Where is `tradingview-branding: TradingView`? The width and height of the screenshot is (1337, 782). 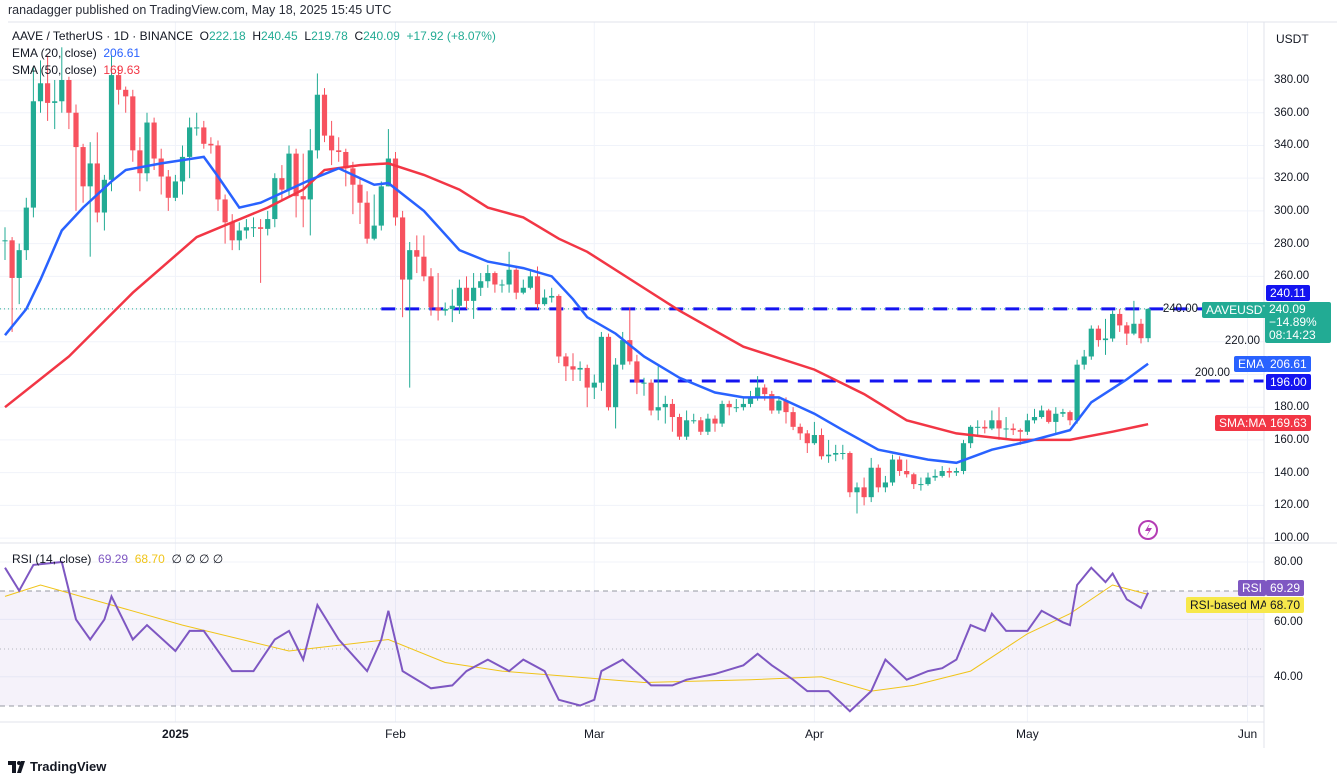 tradingview-branding: TradingView is located at coordinates (57, 766).